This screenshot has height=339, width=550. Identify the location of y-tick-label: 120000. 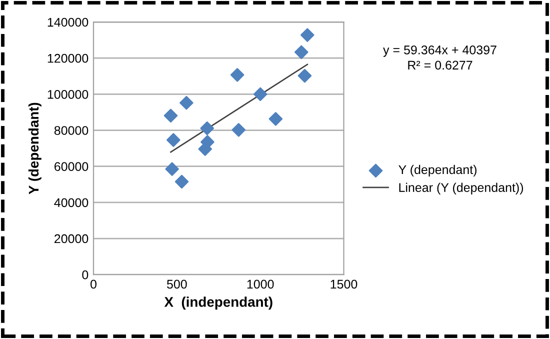
(68, 58).